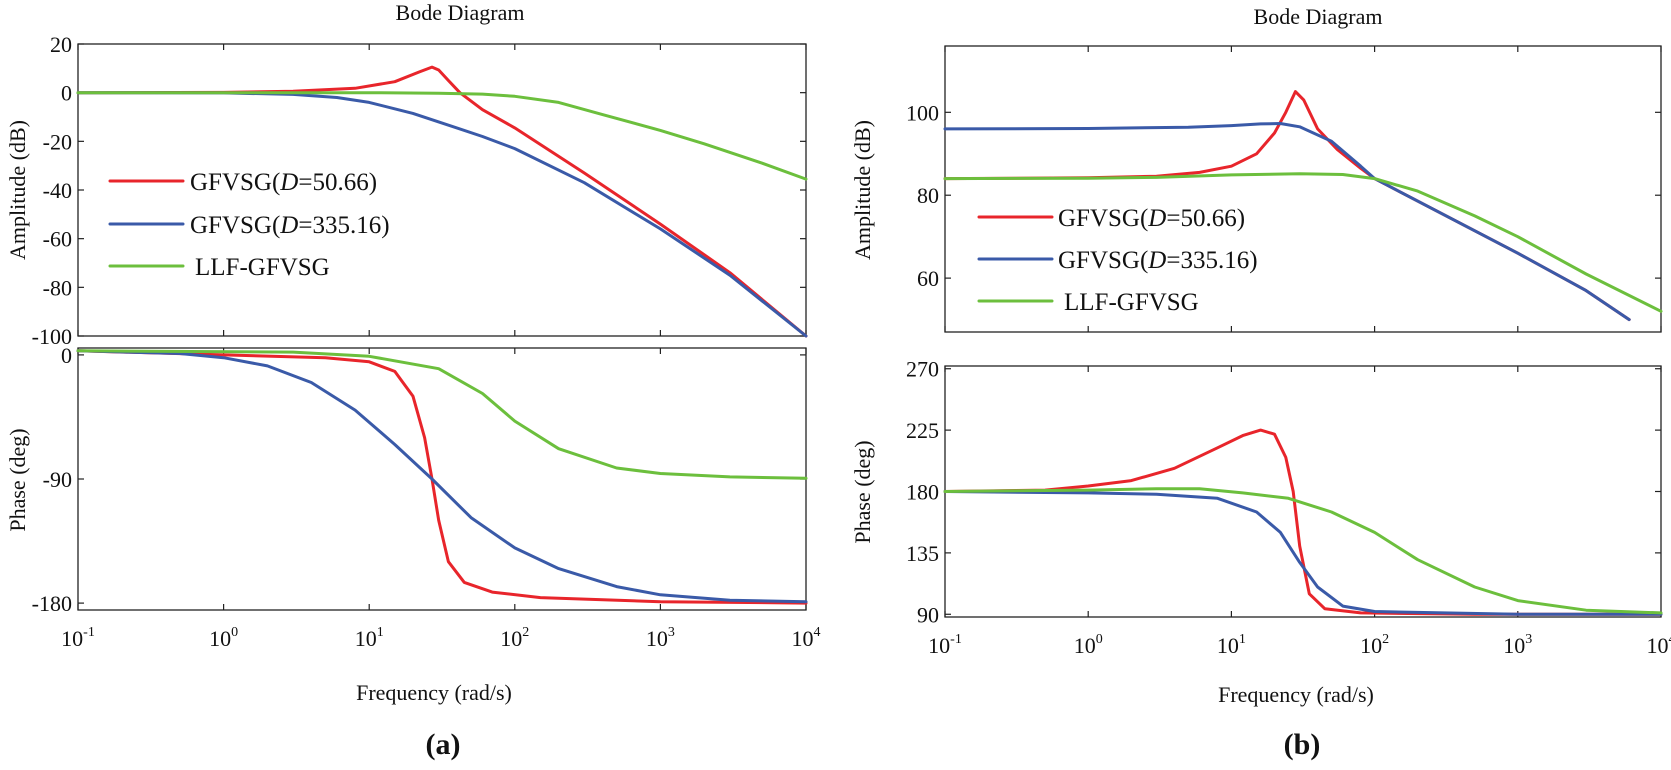 This screenshot has height=770, width=1671. What do you see at coordinates (57, 190) in the screenshot?
I see `y-tick-label: -40` at bounding box center [57, 190].